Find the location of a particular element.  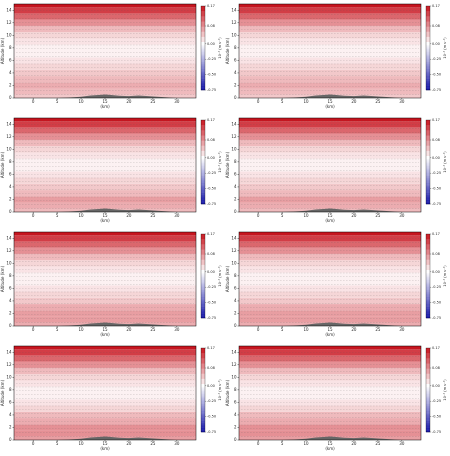

colorbar-tick-label: 0.17 is located at coordinates (211, 6).